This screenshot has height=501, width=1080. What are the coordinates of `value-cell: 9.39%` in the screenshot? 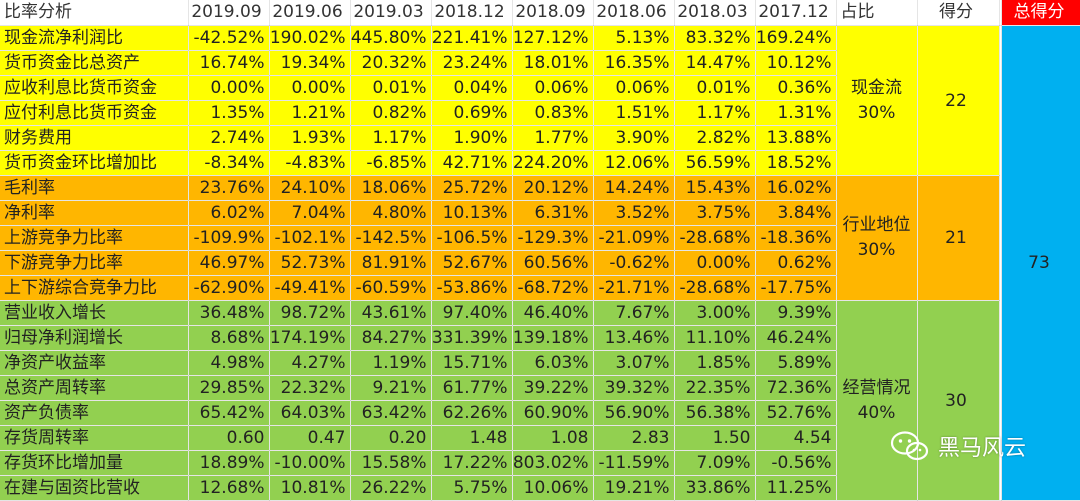 It's located at (796, 313).